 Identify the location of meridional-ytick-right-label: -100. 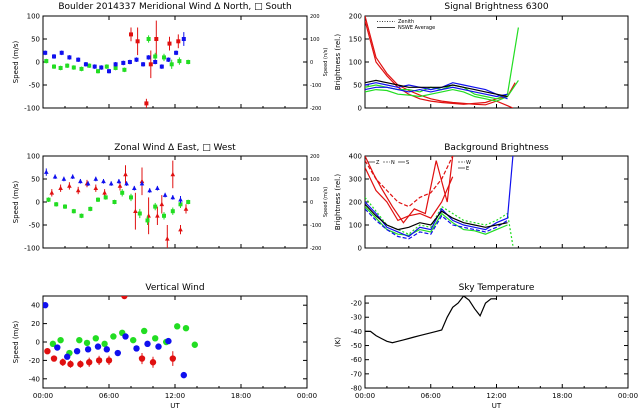
(315, 86).